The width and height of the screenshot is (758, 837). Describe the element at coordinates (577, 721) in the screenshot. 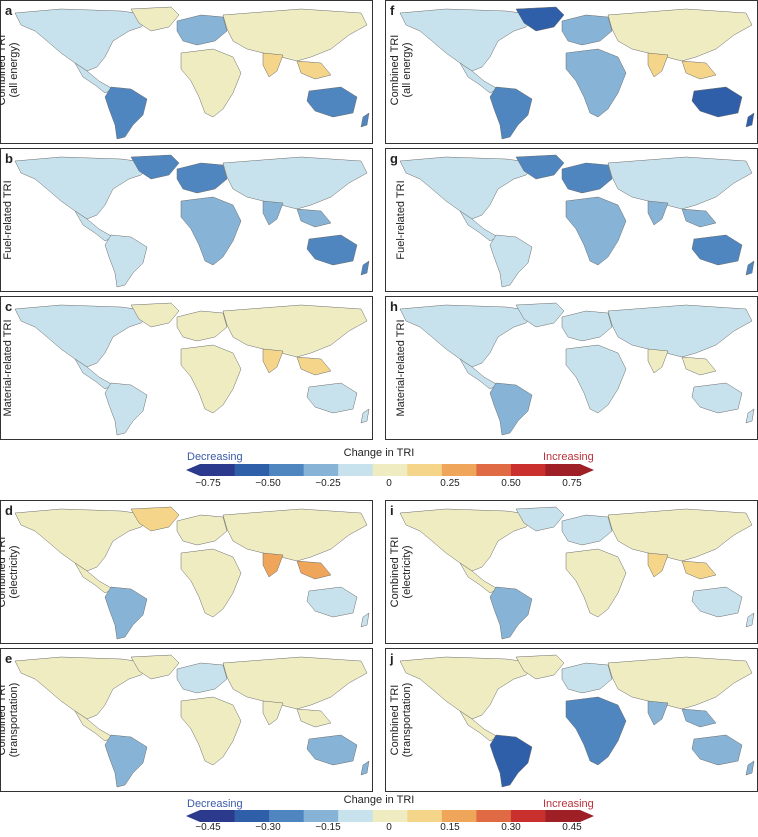

I see `world-map-j` at that location.